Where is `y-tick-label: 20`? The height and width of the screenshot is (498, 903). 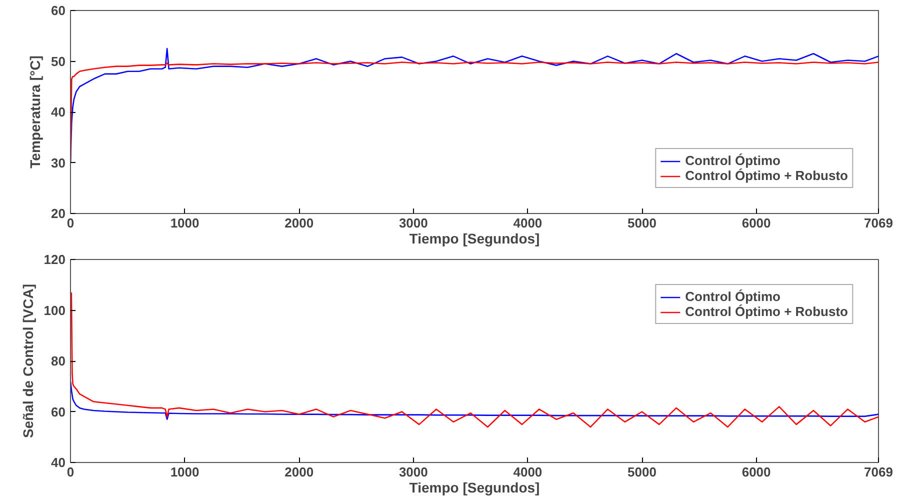 y-tick-label: 20 is located at coordinates (58, 213).